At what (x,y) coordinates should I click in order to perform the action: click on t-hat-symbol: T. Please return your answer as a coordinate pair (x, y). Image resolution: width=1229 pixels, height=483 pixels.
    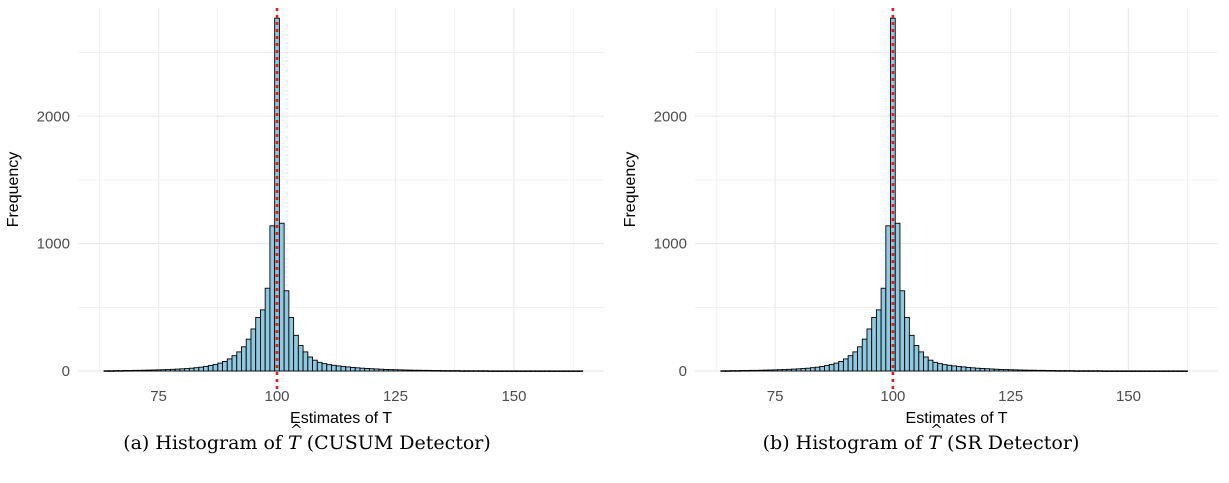
    Looking at the image, I should click on (295, 437).